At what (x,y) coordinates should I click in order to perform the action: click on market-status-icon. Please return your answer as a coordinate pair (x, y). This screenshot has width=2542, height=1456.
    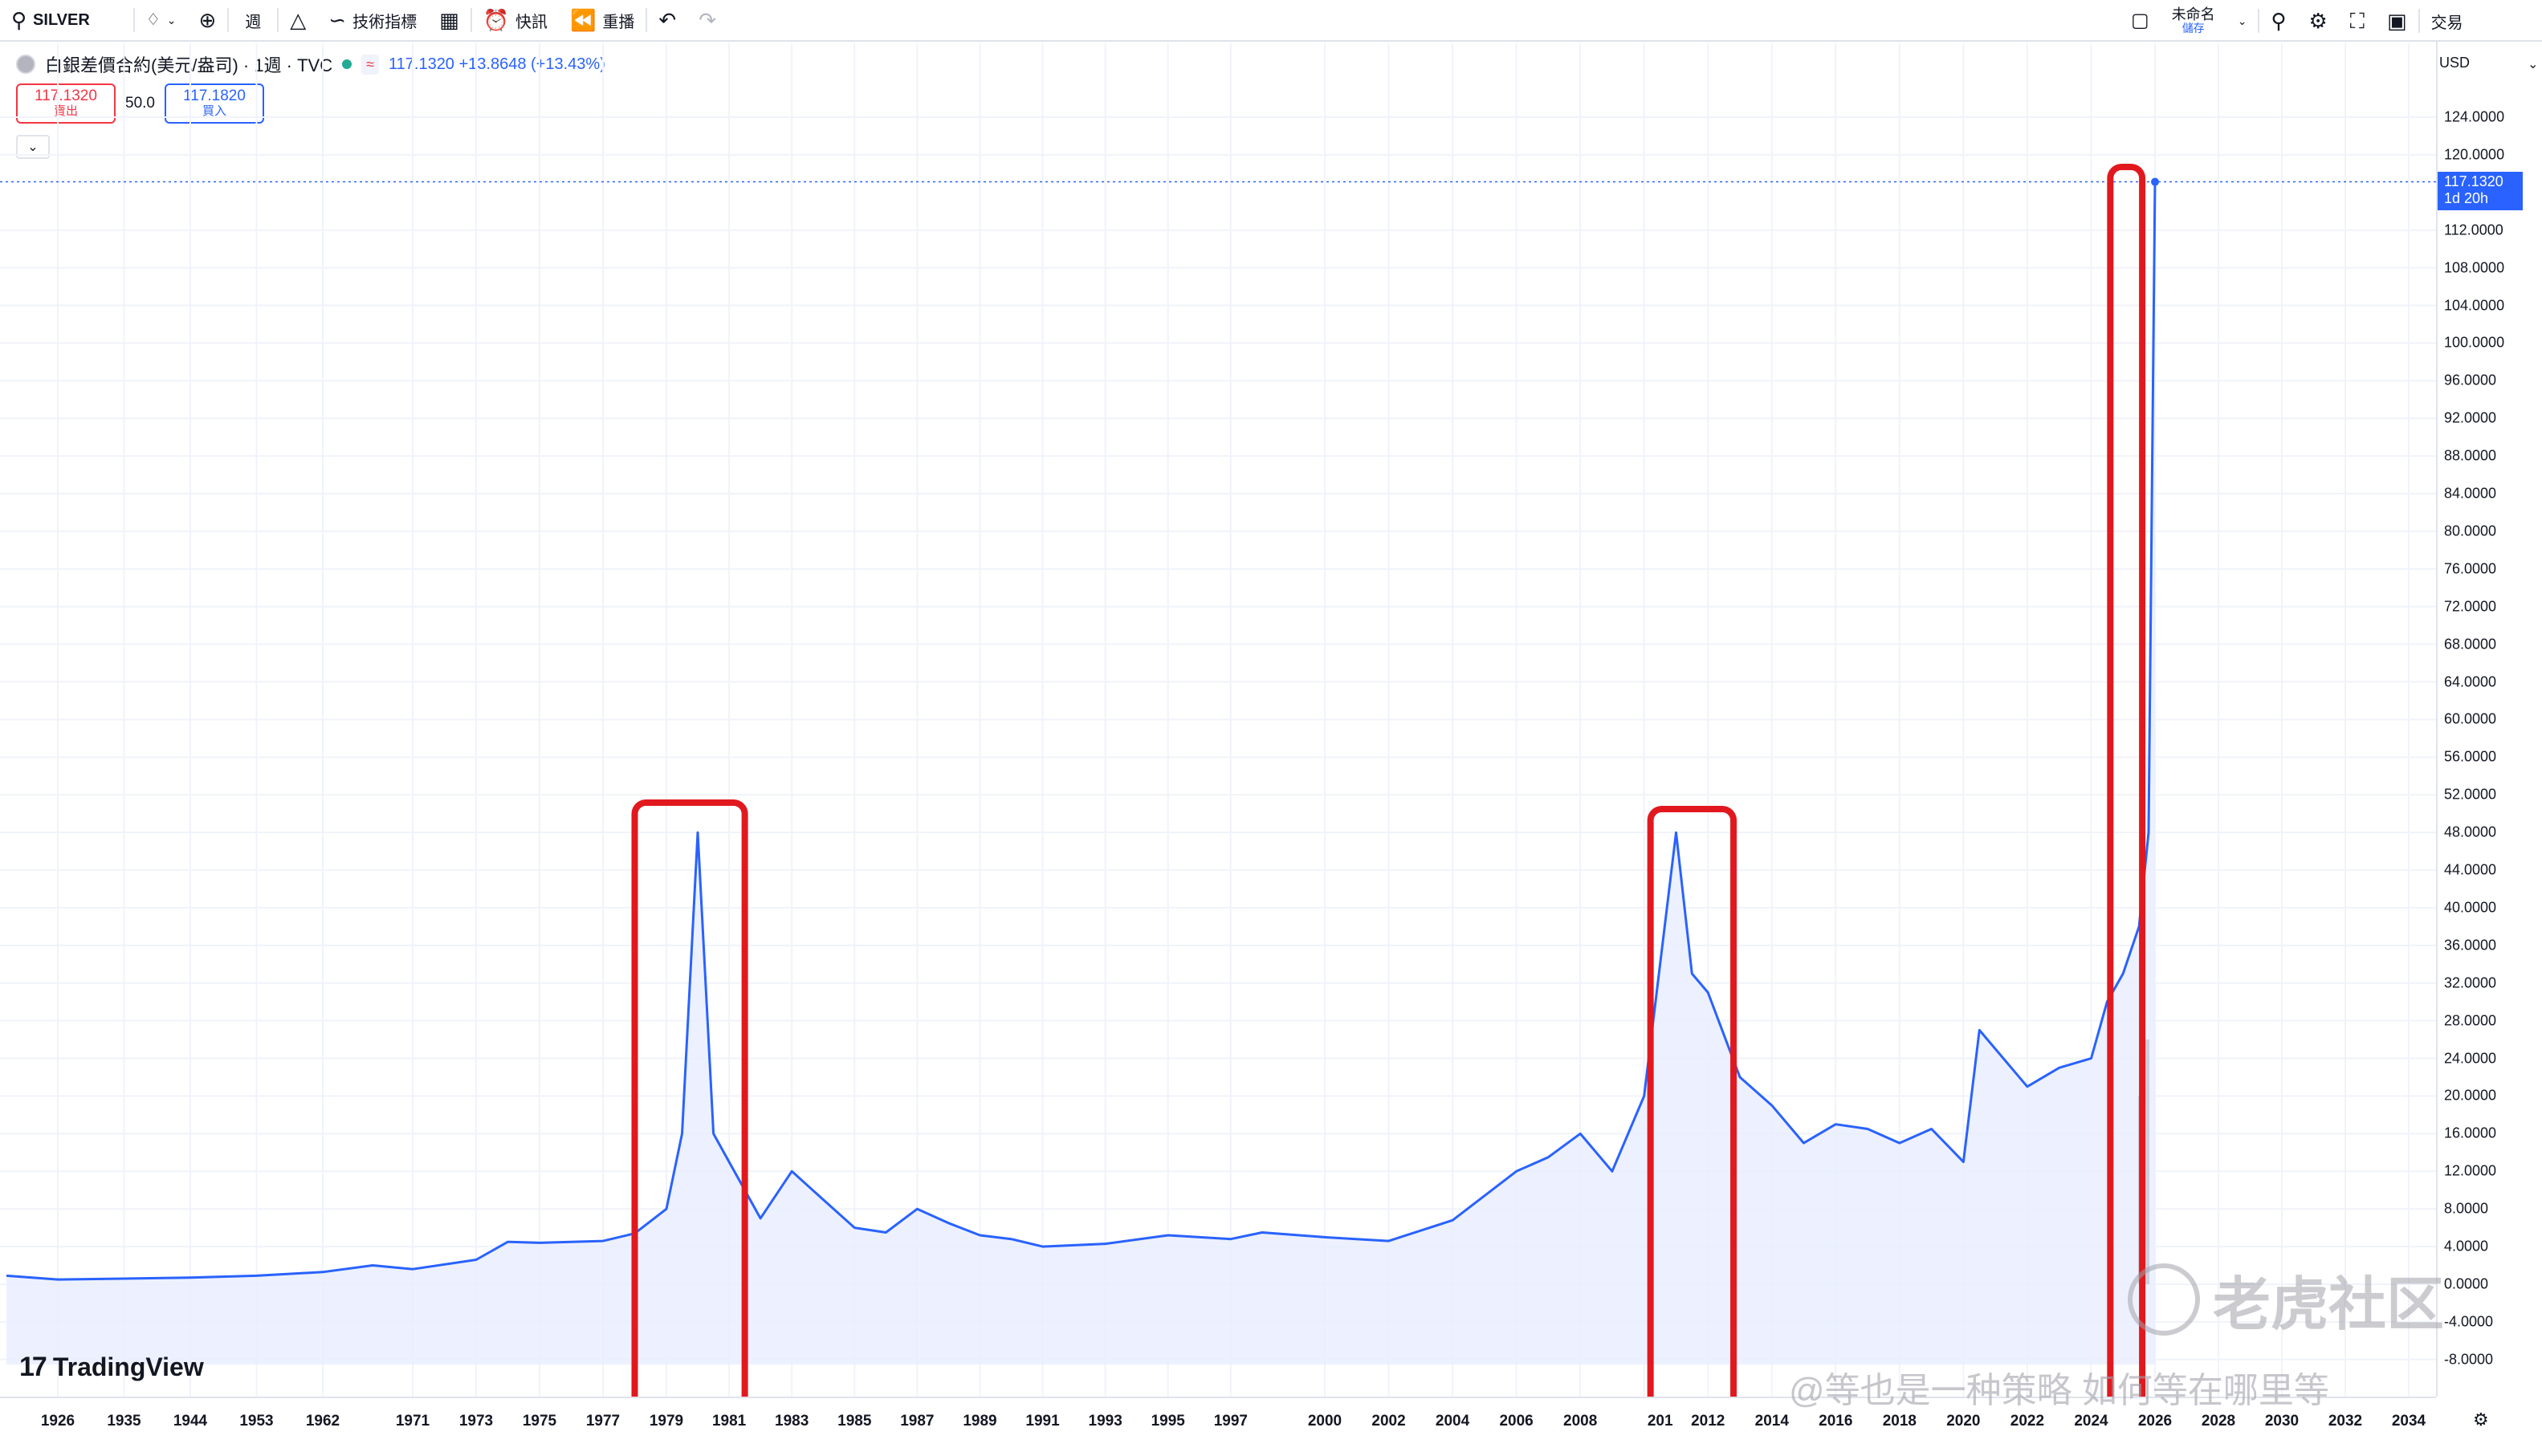
    Looking at the image, I should click on (347, 64).